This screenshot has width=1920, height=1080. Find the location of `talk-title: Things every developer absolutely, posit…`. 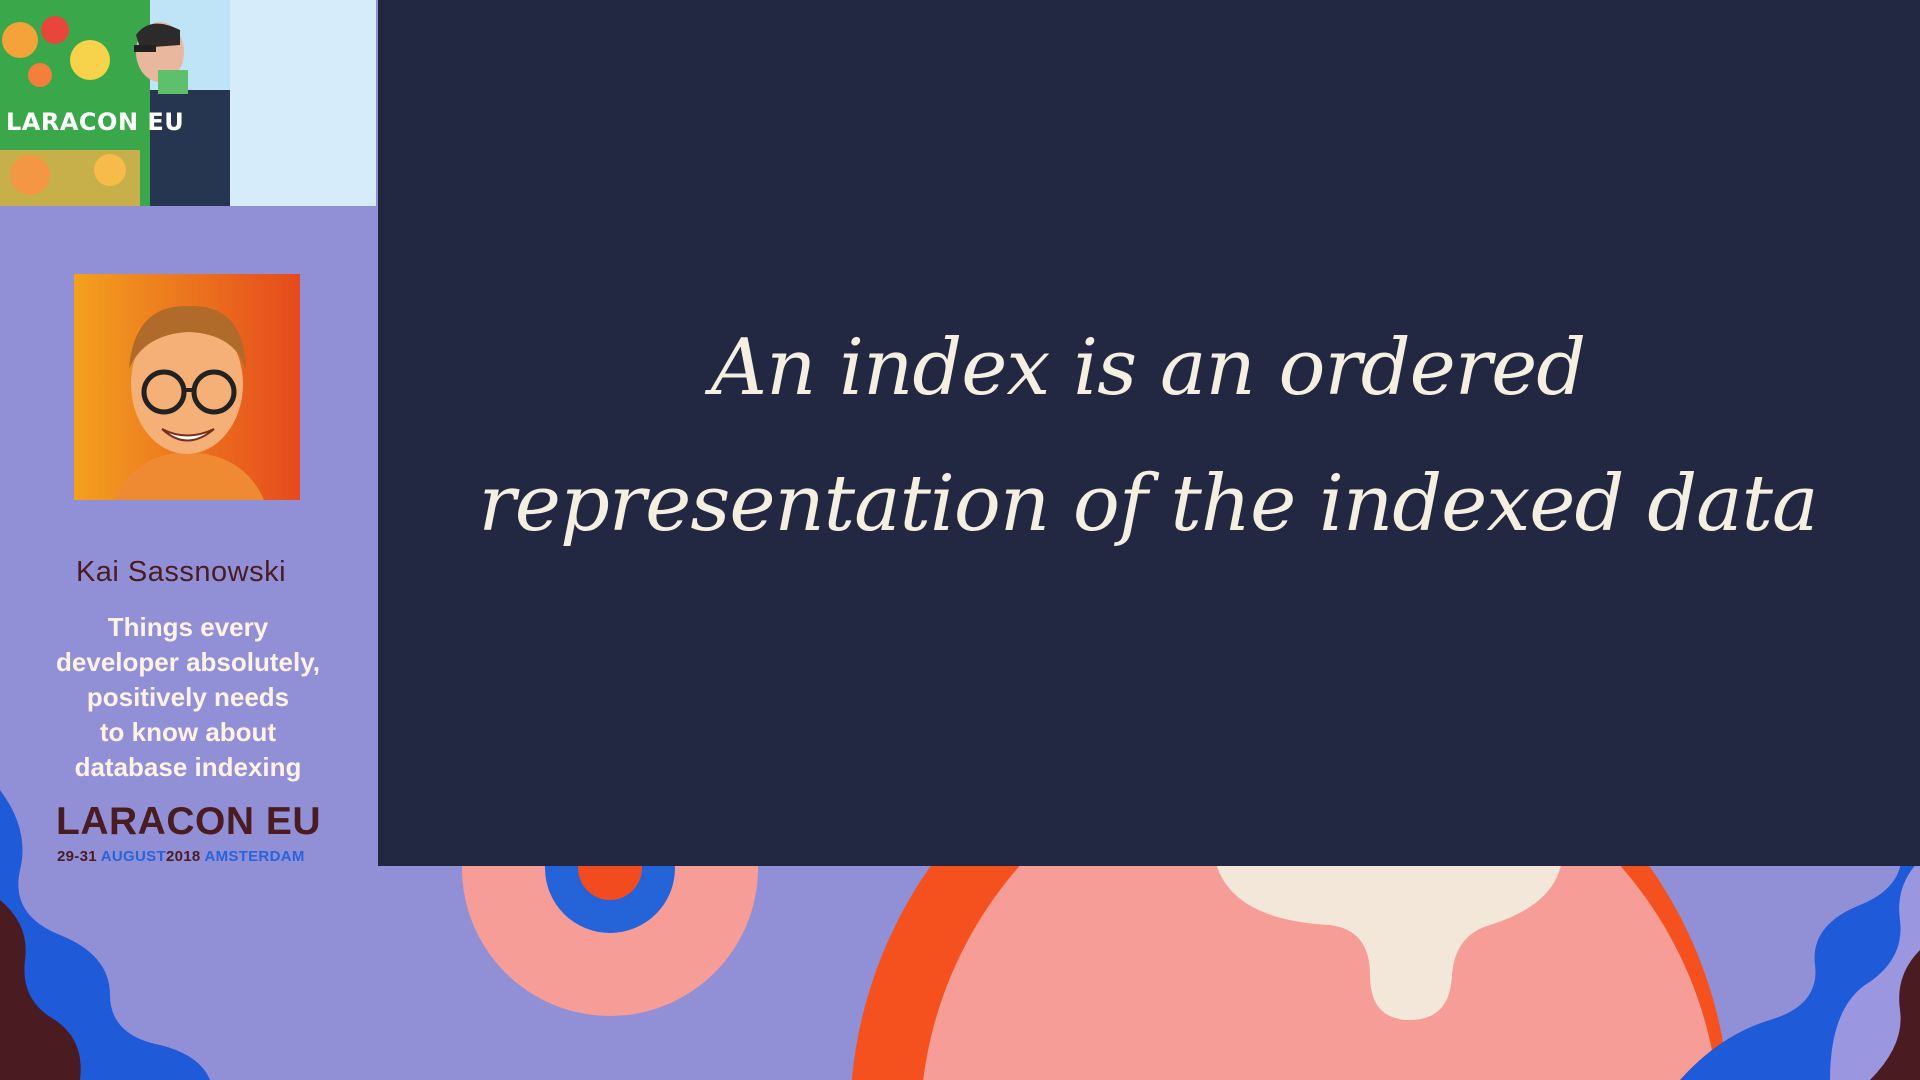

talk-title: Things every developer absolutely, posit… is located at coordinates (188, 697).